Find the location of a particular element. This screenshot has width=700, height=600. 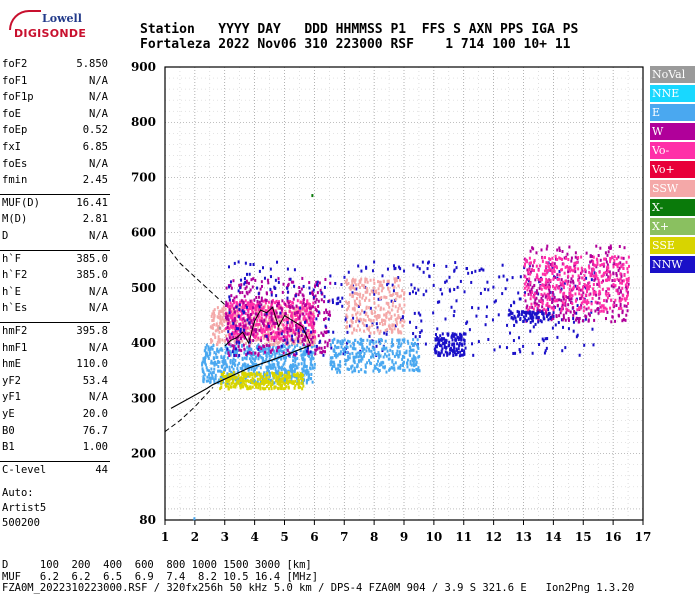

param-key: D is located at coordinates (5, 236).